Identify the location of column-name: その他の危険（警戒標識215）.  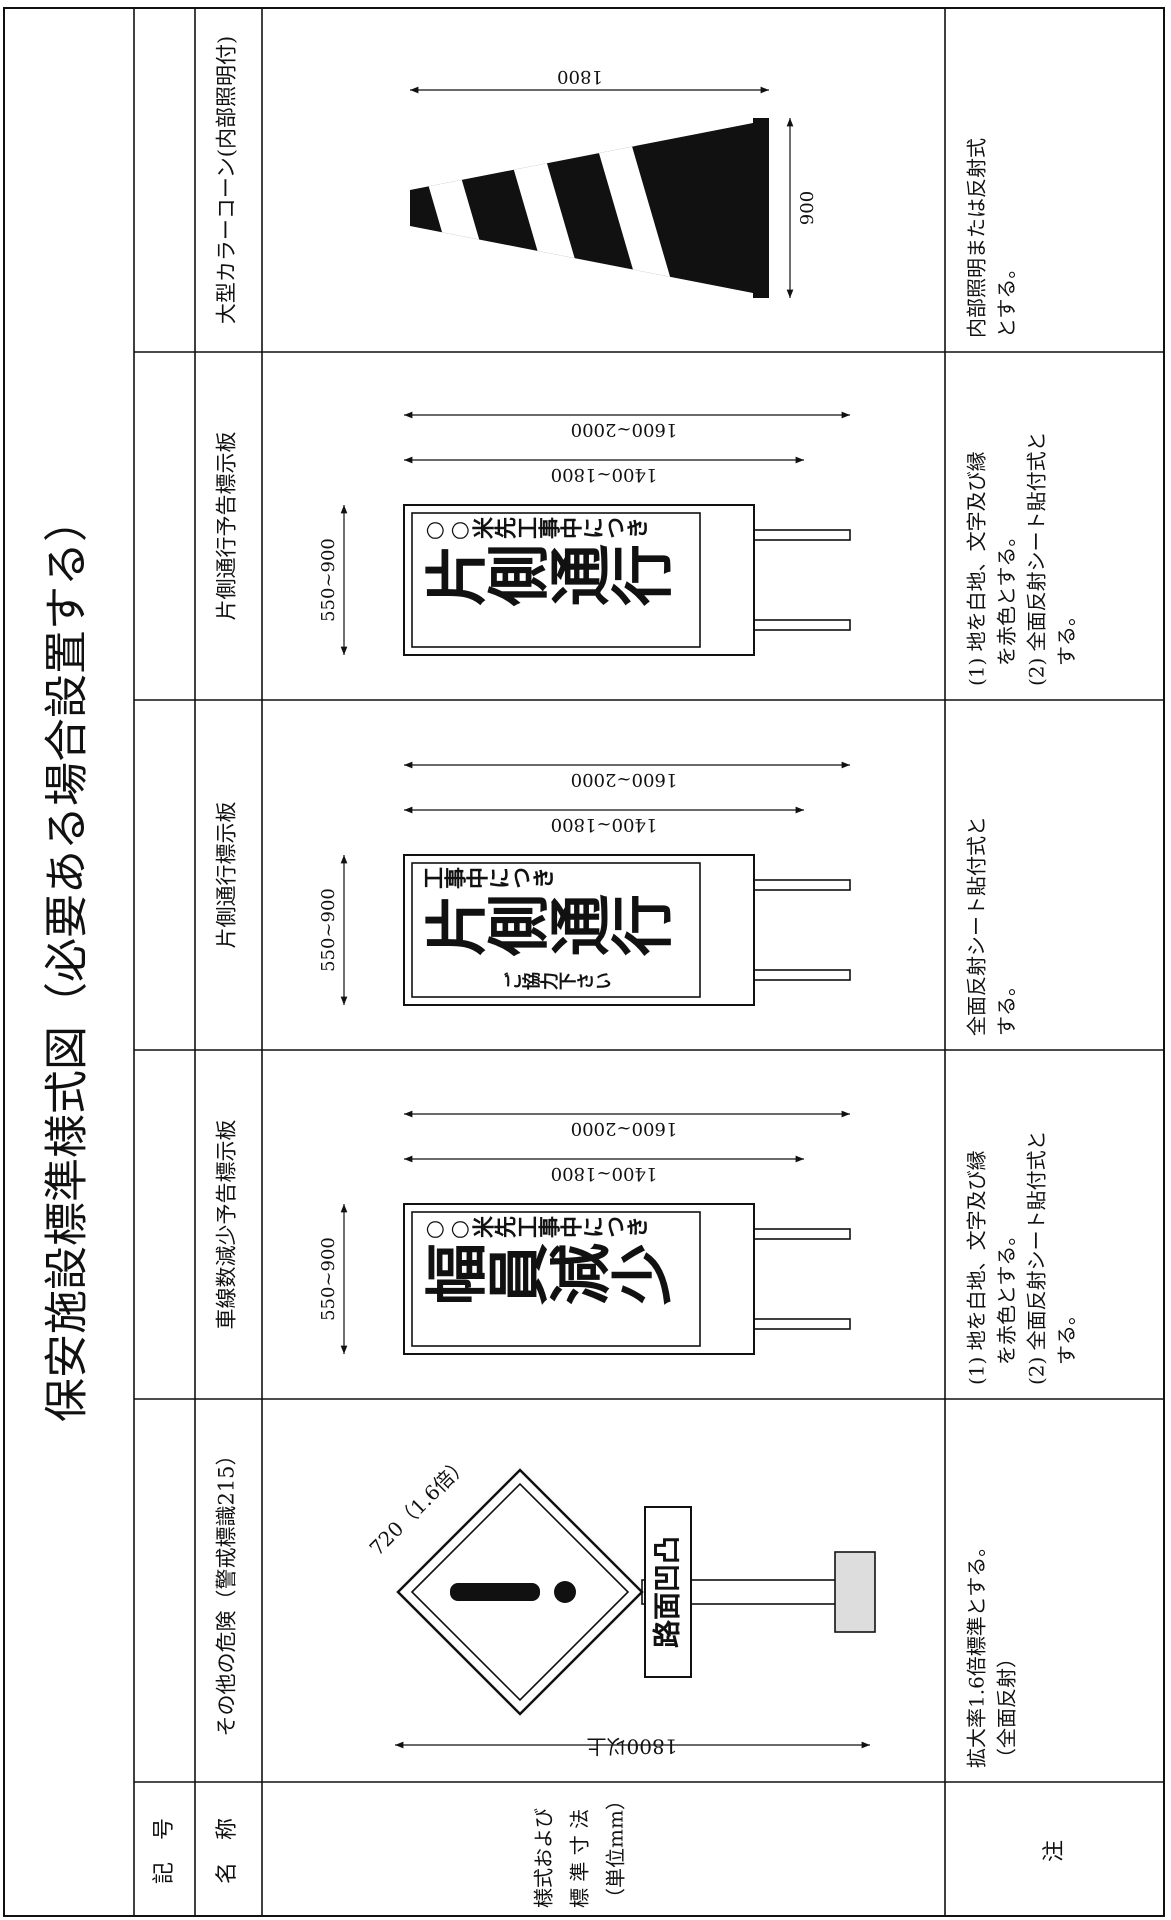
(227, 1590).